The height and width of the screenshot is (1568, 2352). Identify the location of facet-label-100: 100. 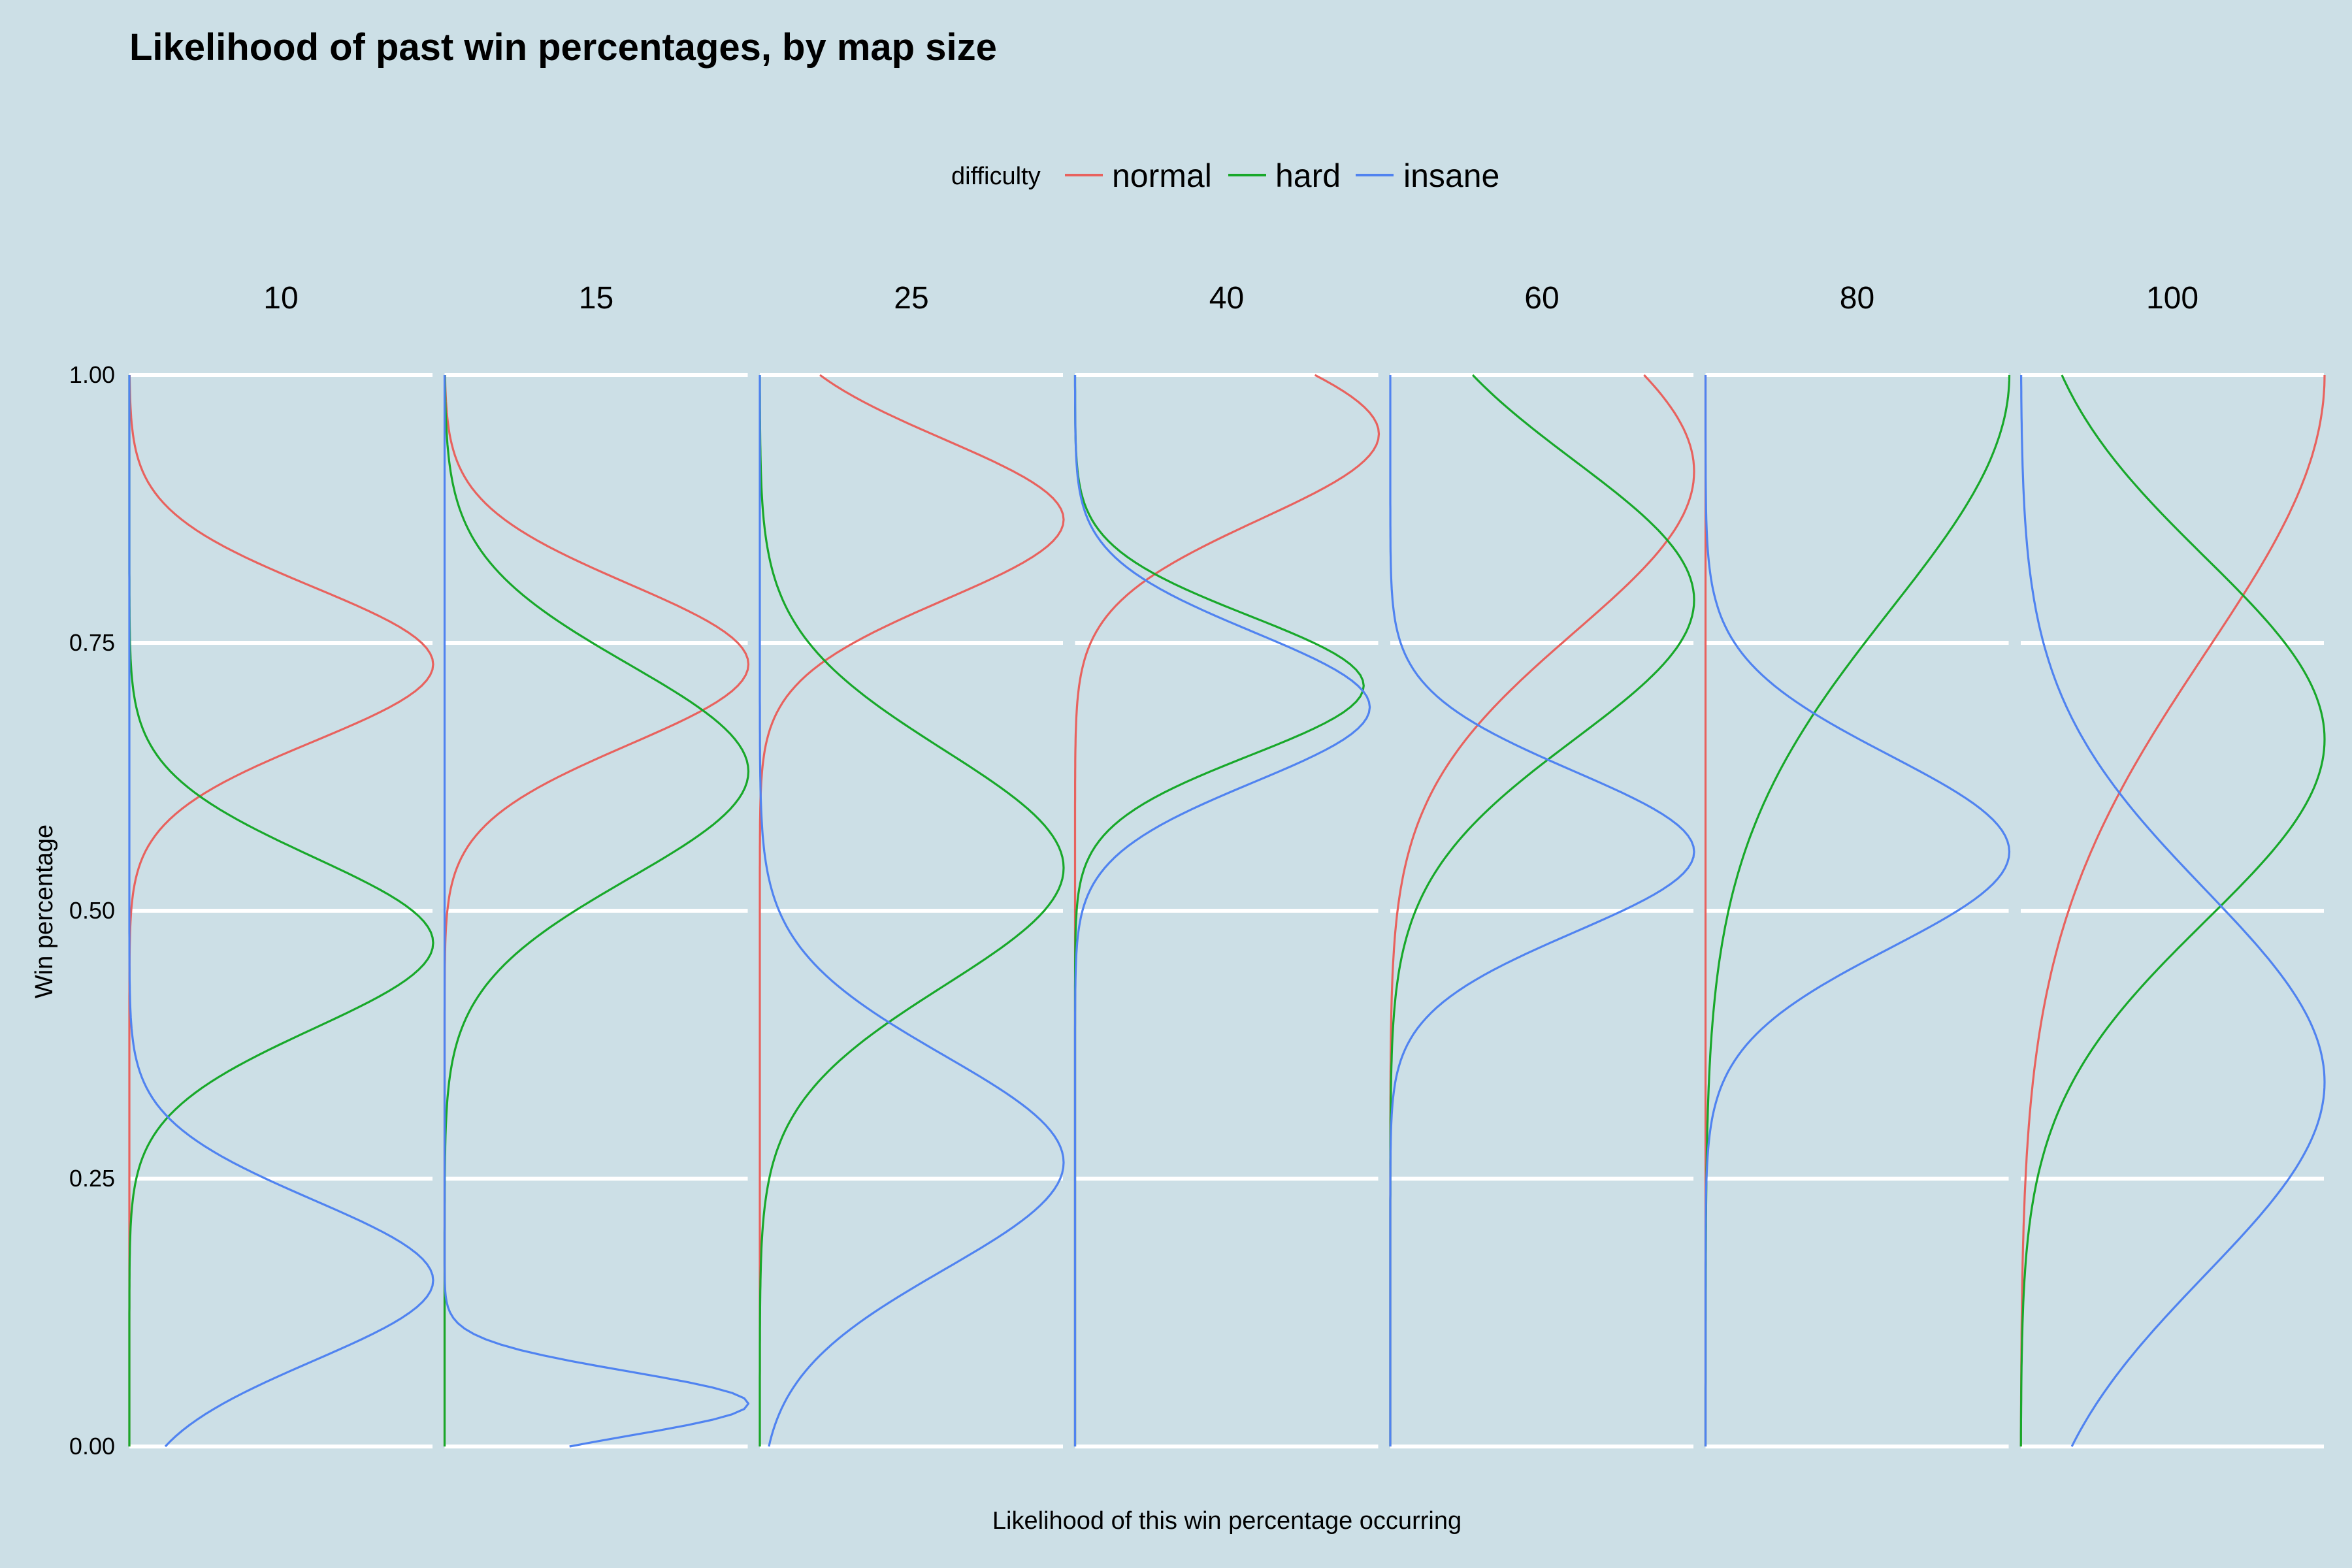
(2172, 298).